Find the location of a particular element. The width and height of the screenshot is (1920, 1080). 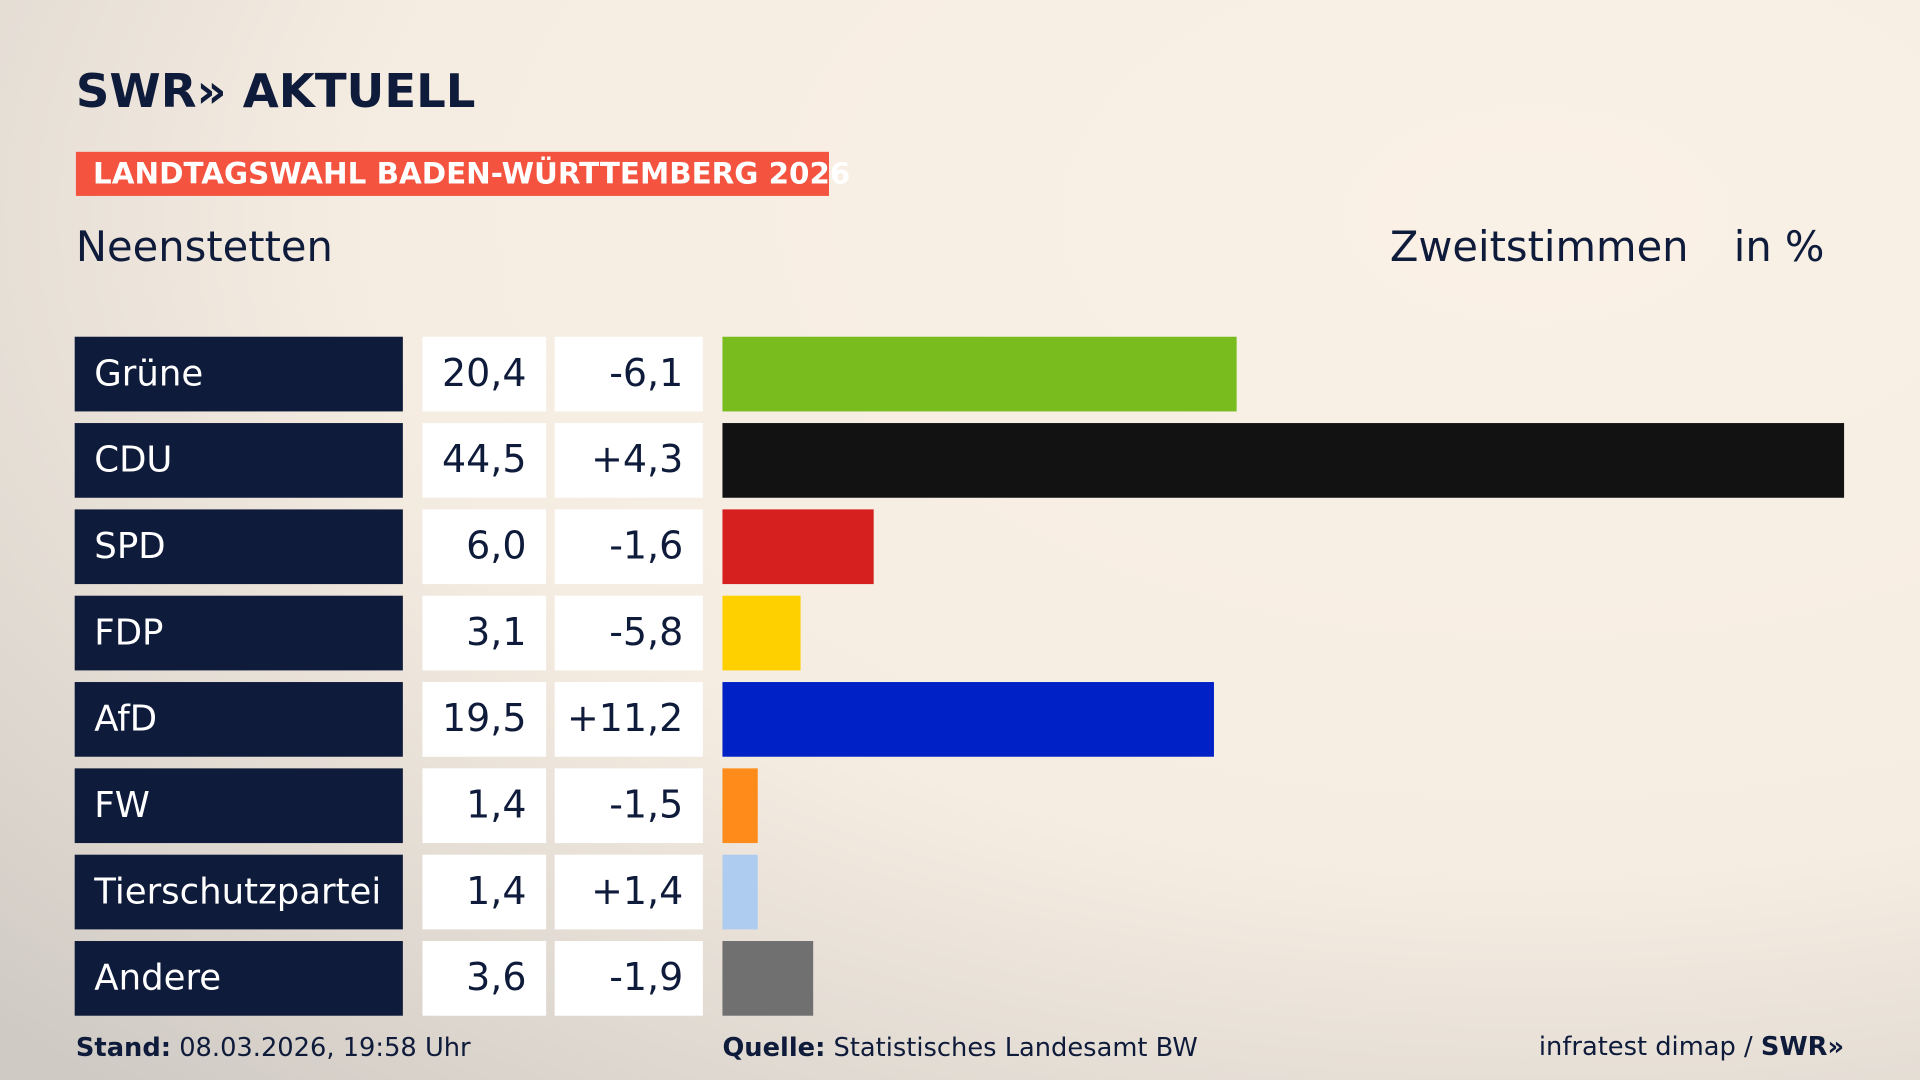

party-label: FDP is located at coordinates (128, 632).